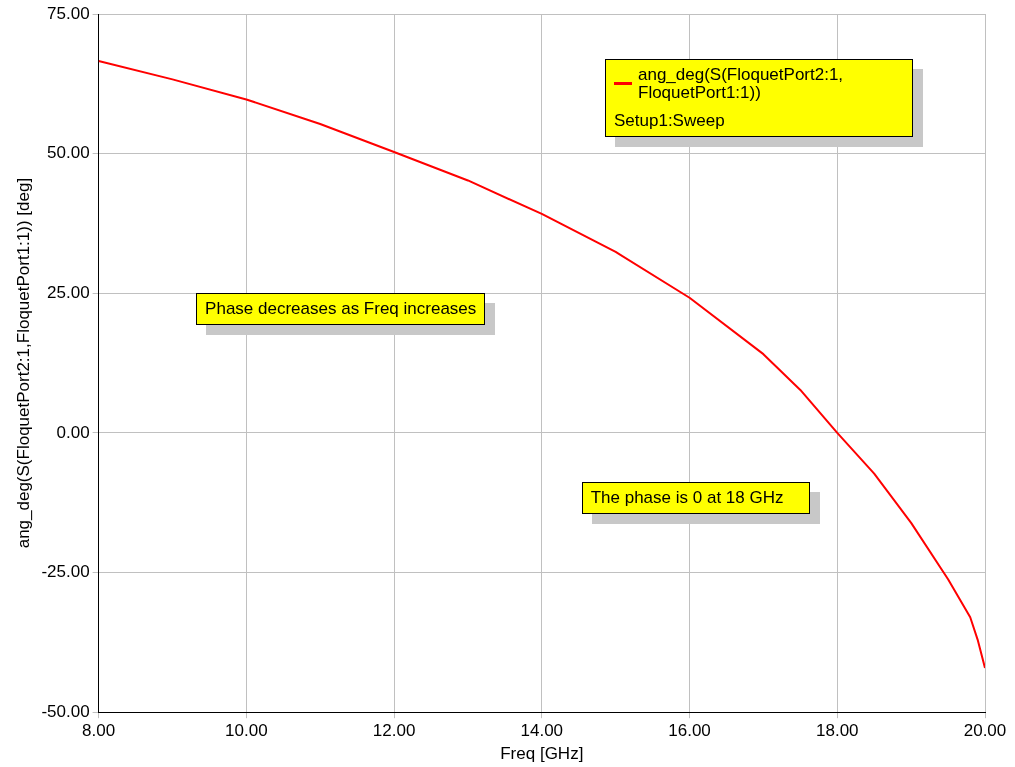  Describe the element at coordinates (73, 432) in the screenshot. I see `y-tick-label: 0.00` at that location.